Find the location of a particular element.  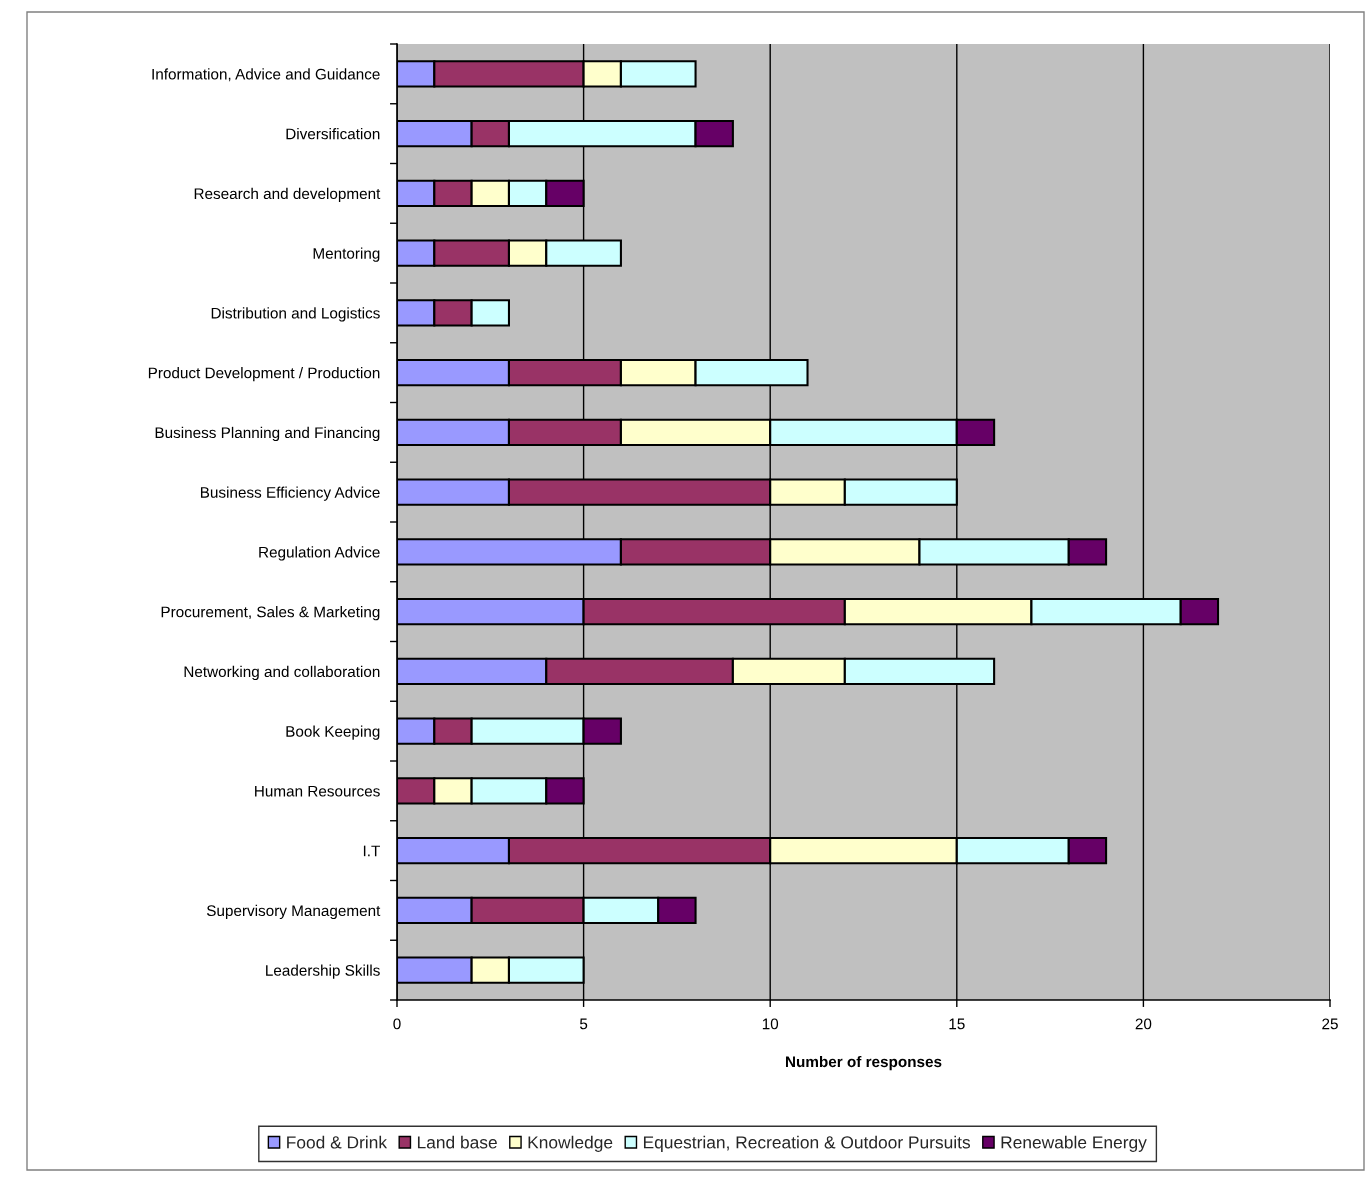

legend-label: Land base is located at coordinates (457, 1142).